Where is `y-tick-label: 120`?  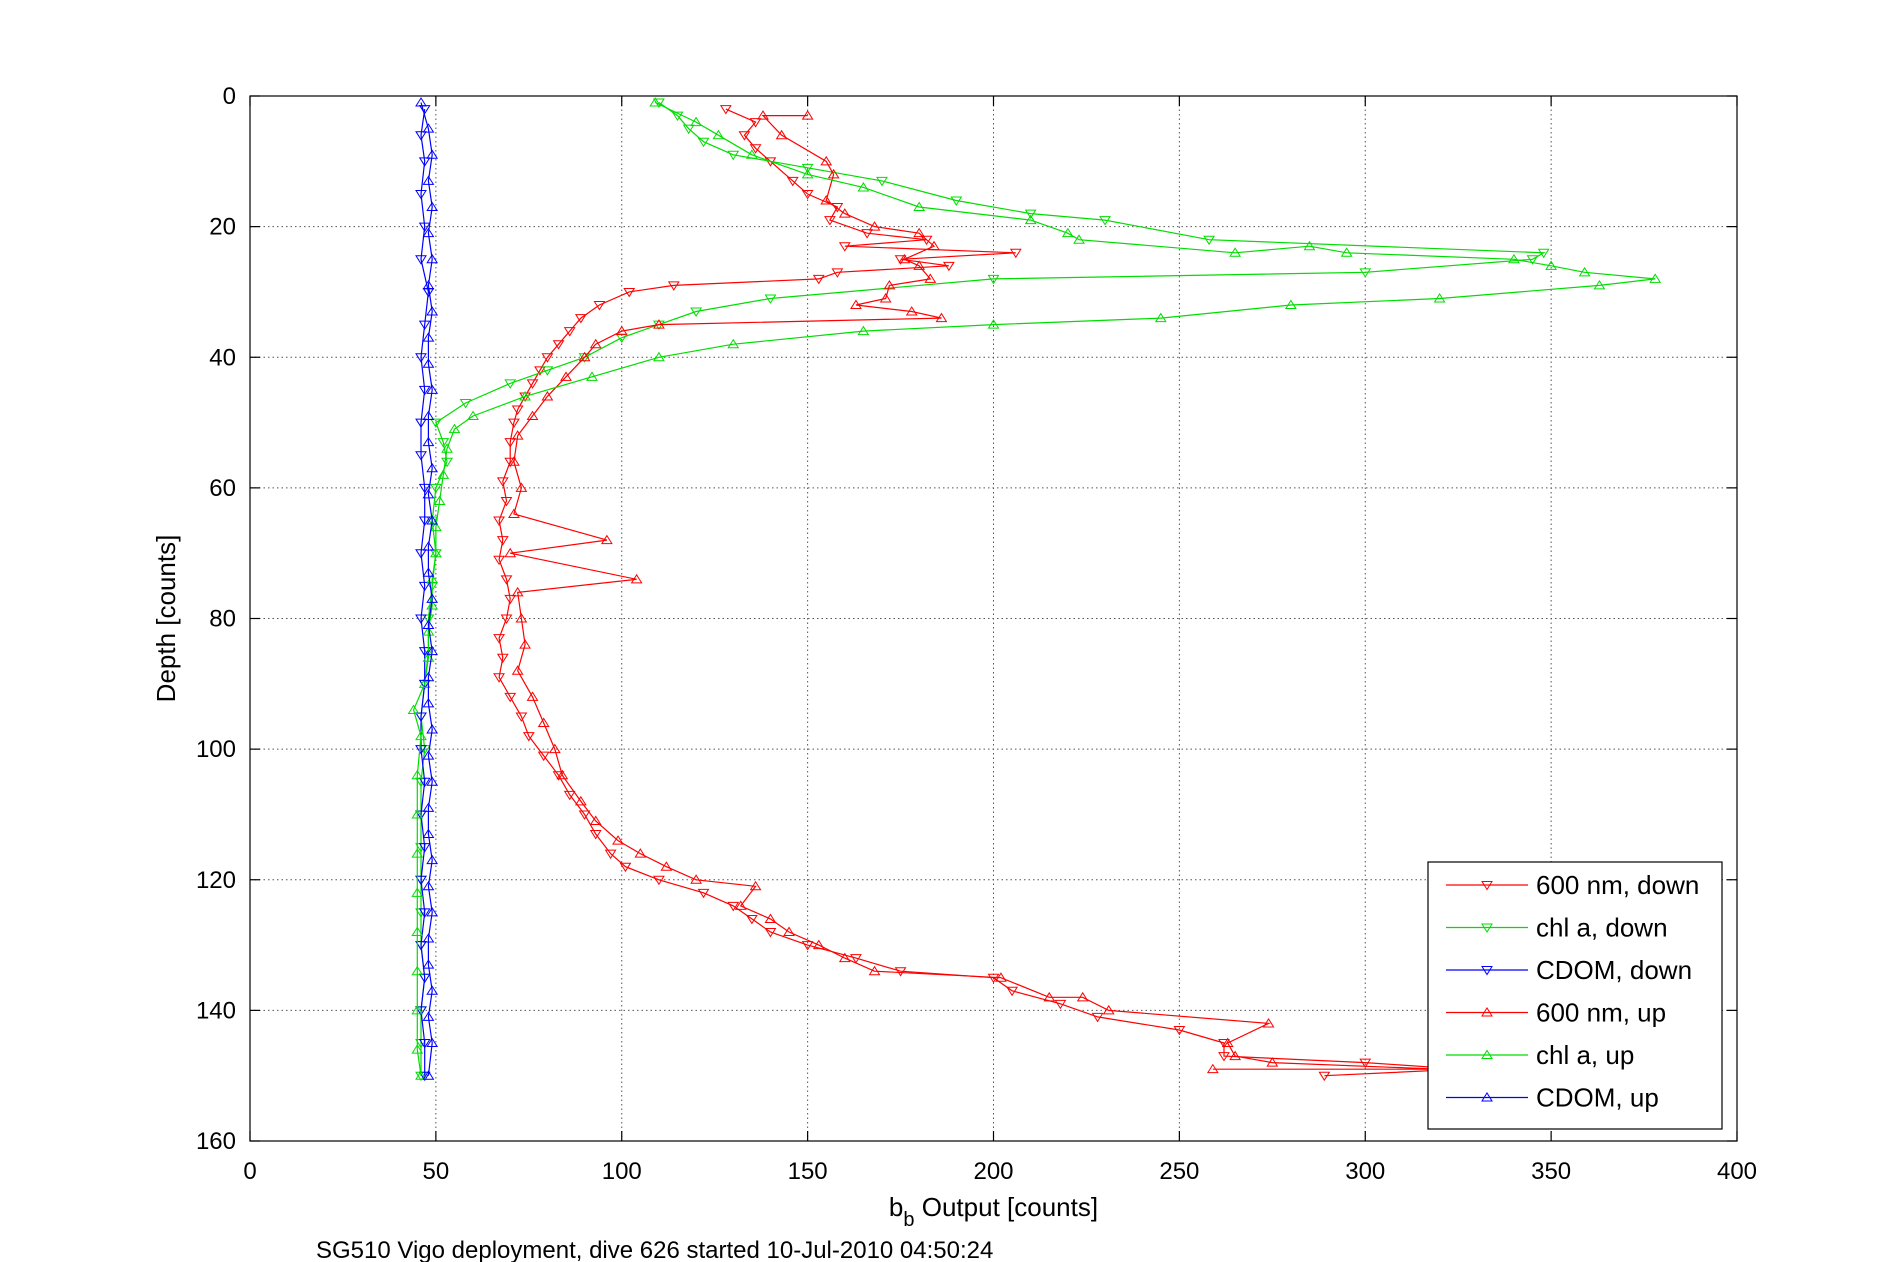
y-tick-label: 120 is located at coordinates (216, 880).